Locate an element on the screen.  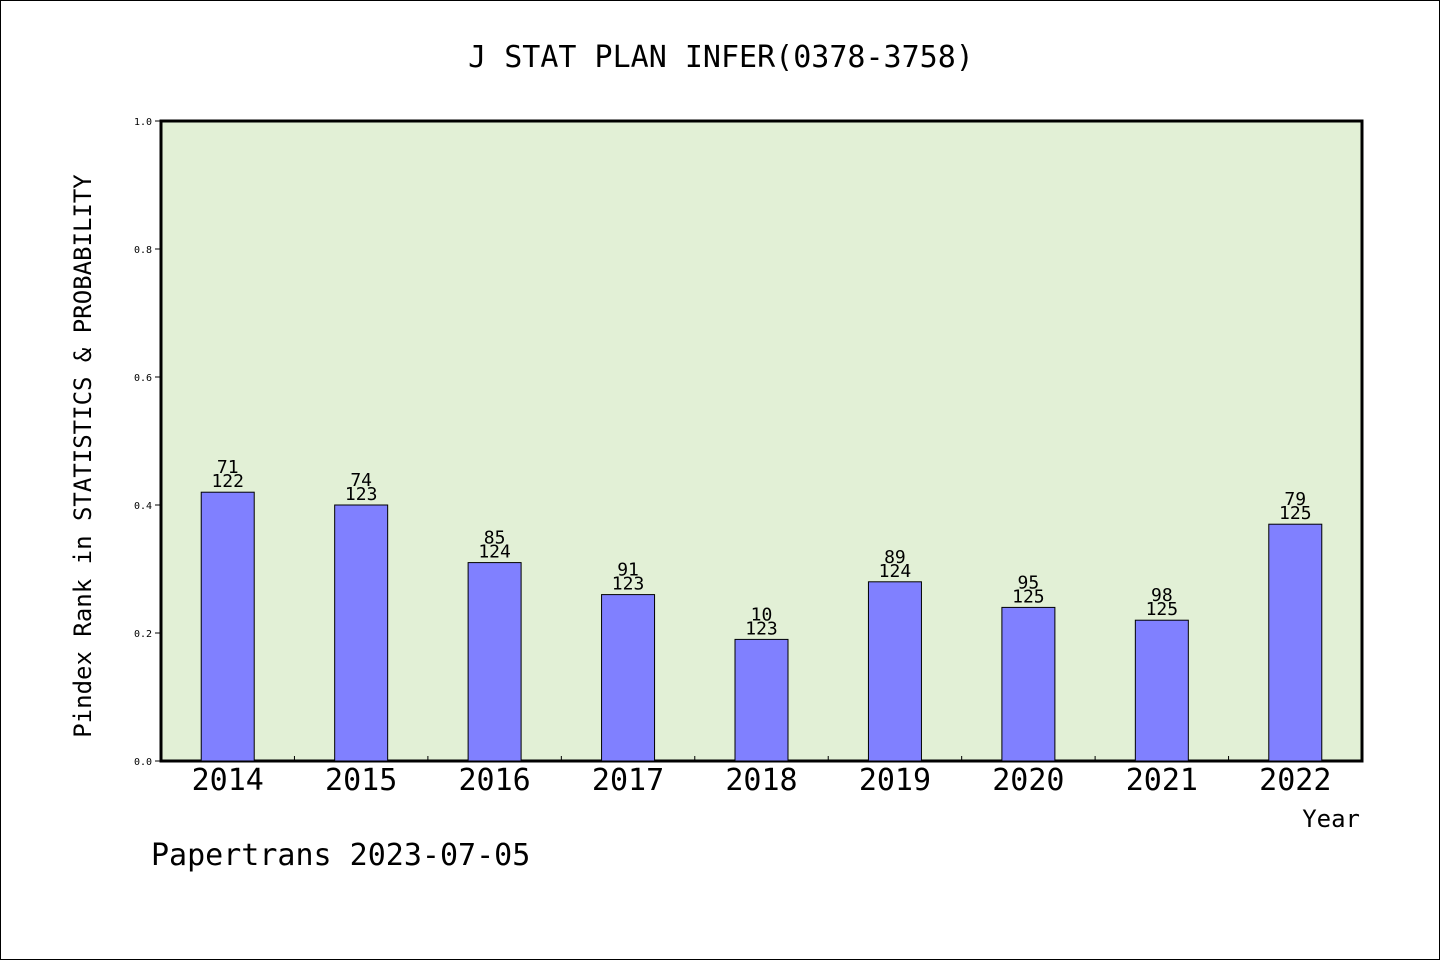
x-tick-label: 2016 is located at coordinates (494, 780).